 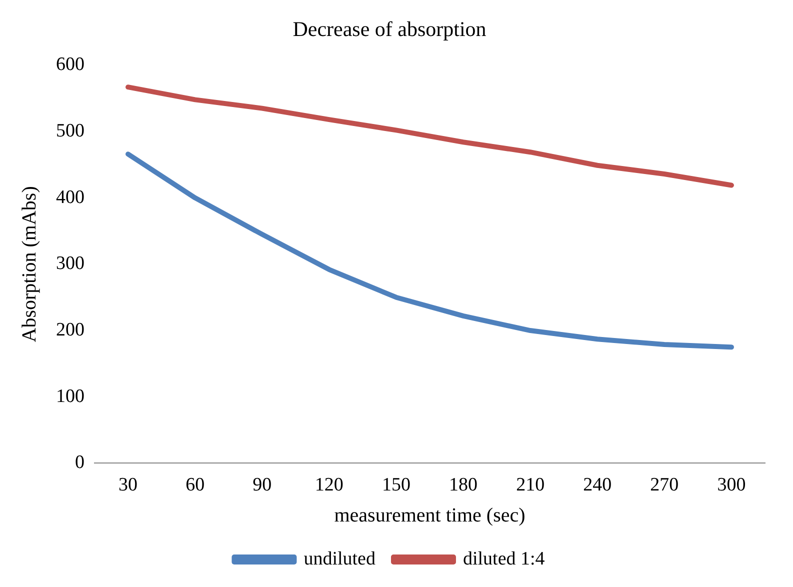 What do you see at coordinates (731, 485) in the screenshot?
I see `x-tick-label: 300` at bounding box center [731, 485].